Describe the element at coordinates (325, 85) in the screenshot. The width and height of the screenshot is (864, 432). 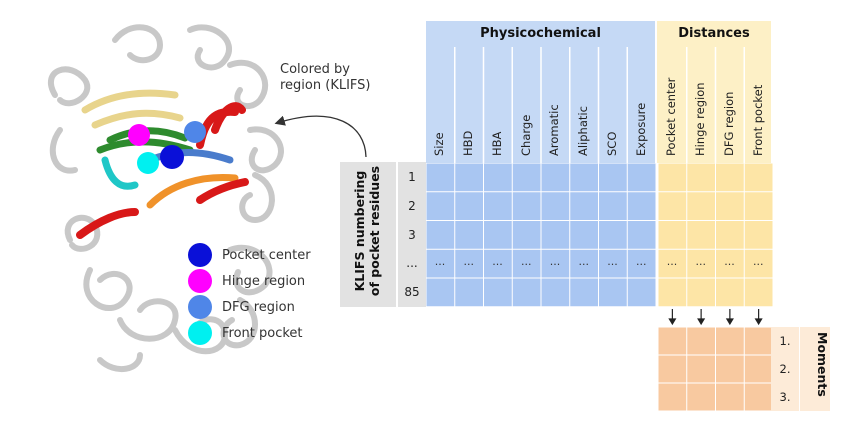
I see `annotation-line-2: region (KLIFS)` at that location.